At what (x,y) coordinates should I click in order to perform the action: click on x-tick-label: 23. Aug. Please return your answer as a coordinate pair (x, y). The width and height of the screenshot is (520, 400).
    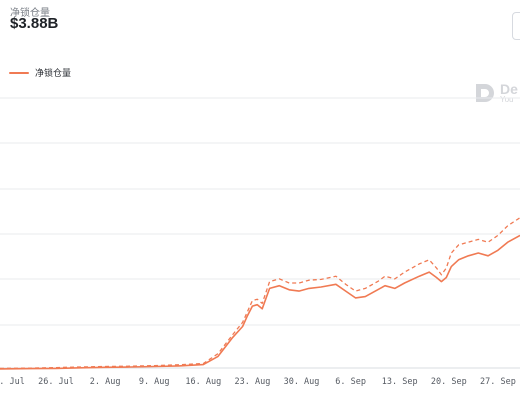
    Looking at the image, I should click on (252, 382).